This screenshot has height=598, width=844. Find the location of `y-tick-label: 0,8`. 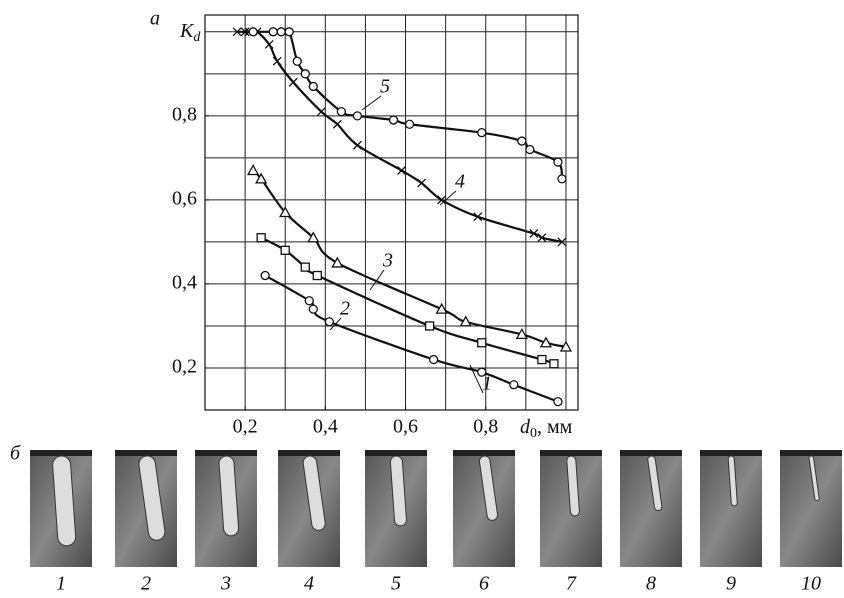

y-tick-label: 0,8 is located at coordinates (184, 114).